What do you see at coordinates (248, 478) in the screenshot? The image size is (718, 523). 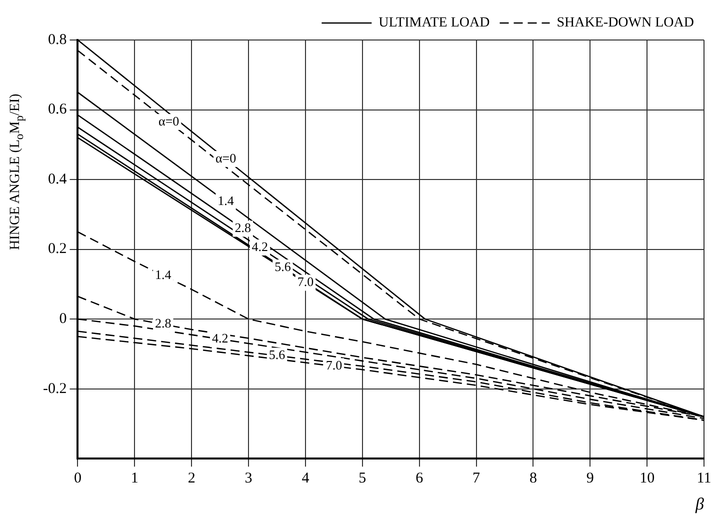 I see `x-tick-label: 3` at bounding box center [248, 478].